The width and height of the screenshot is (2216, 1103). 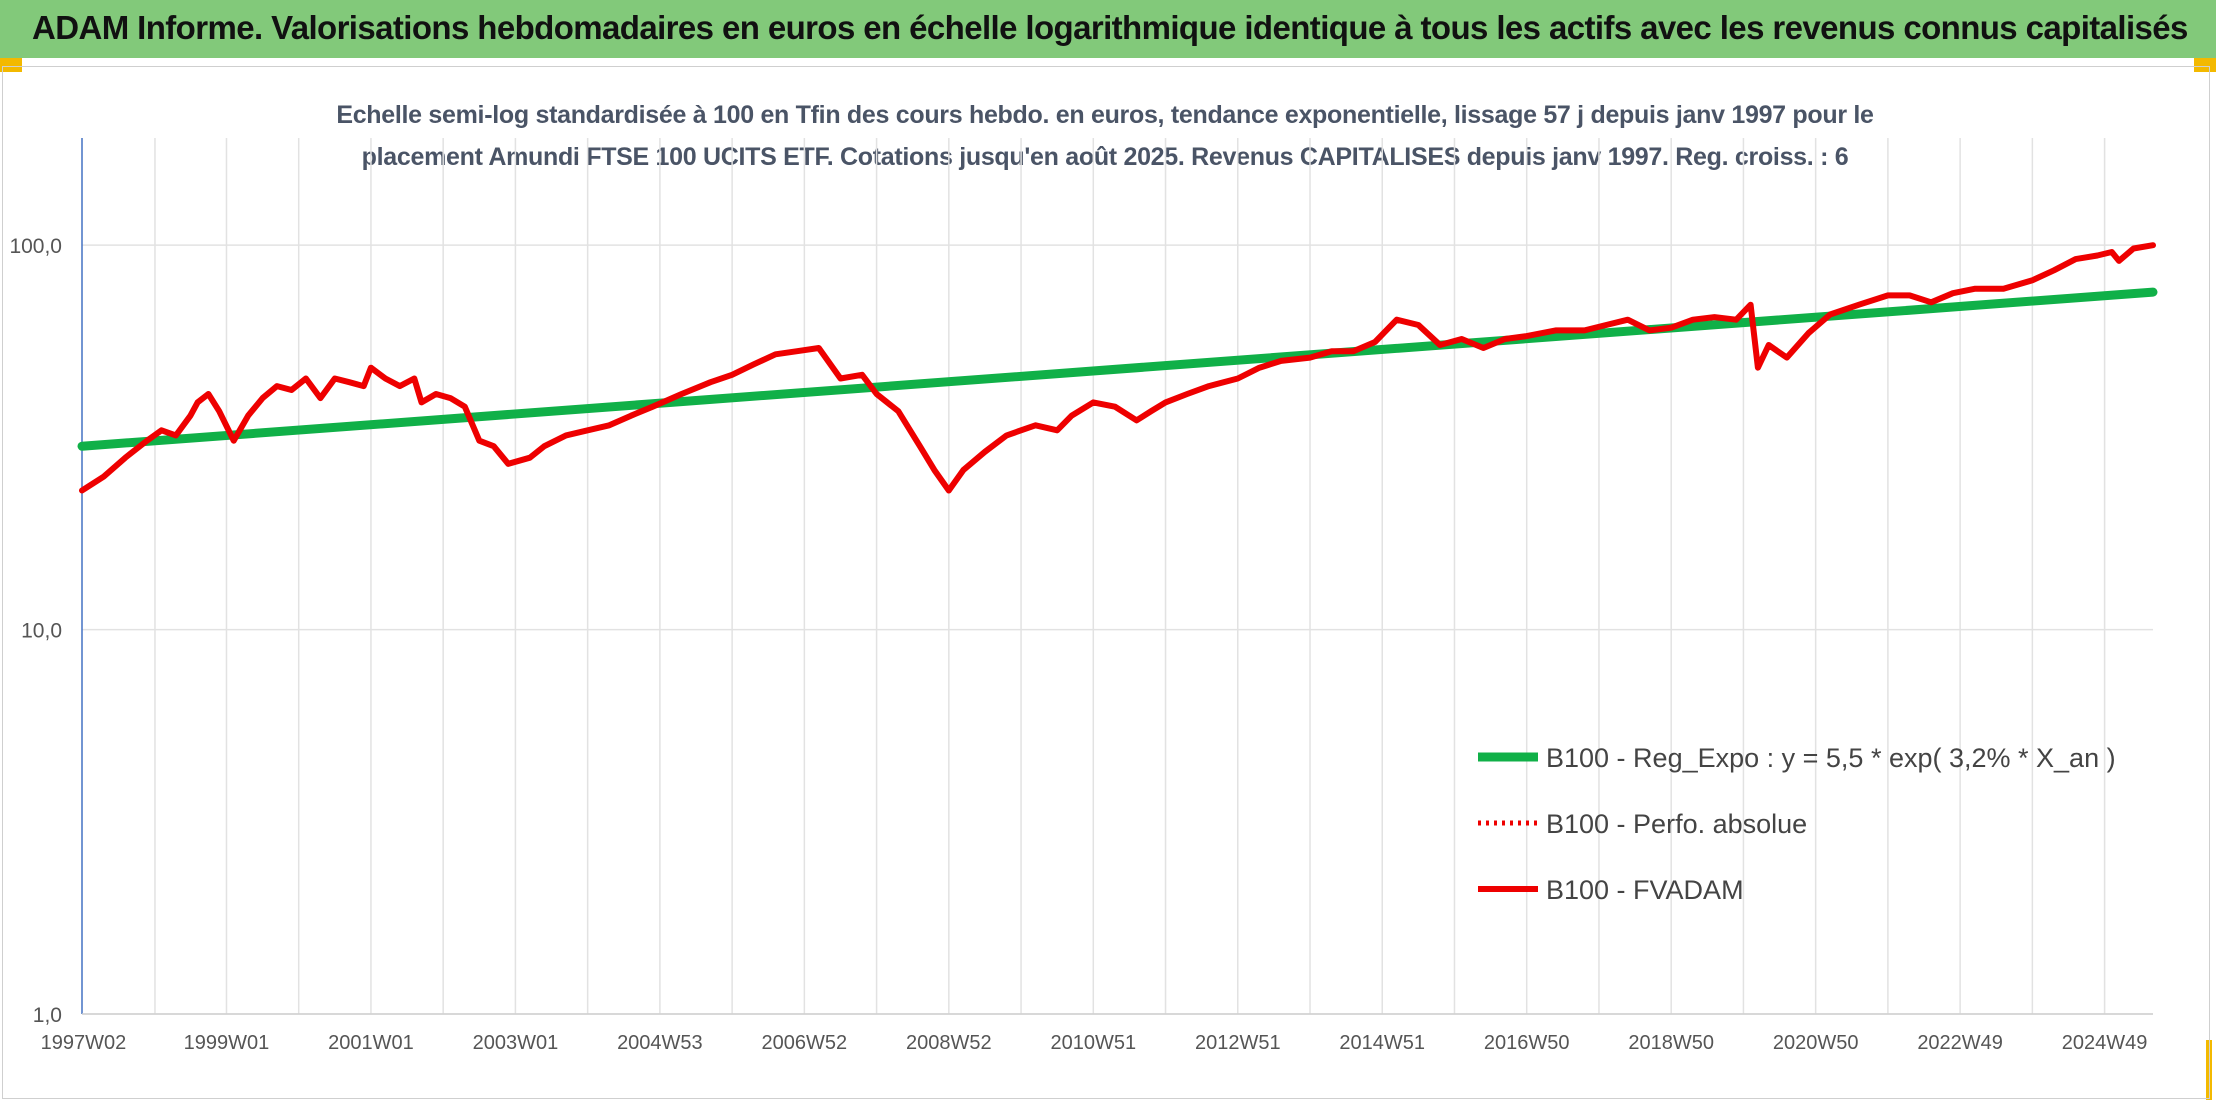 What do you see at coordinates (35, 246) in the screenshot?
I see `y-tick-label-2: 100,0` at bounding box center [35, 246].